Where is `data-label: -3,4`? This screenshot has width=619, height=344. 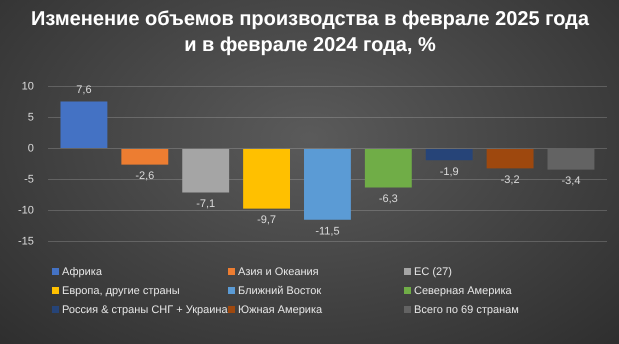 data-label: -3,4 is located at coordinates (570, 181).